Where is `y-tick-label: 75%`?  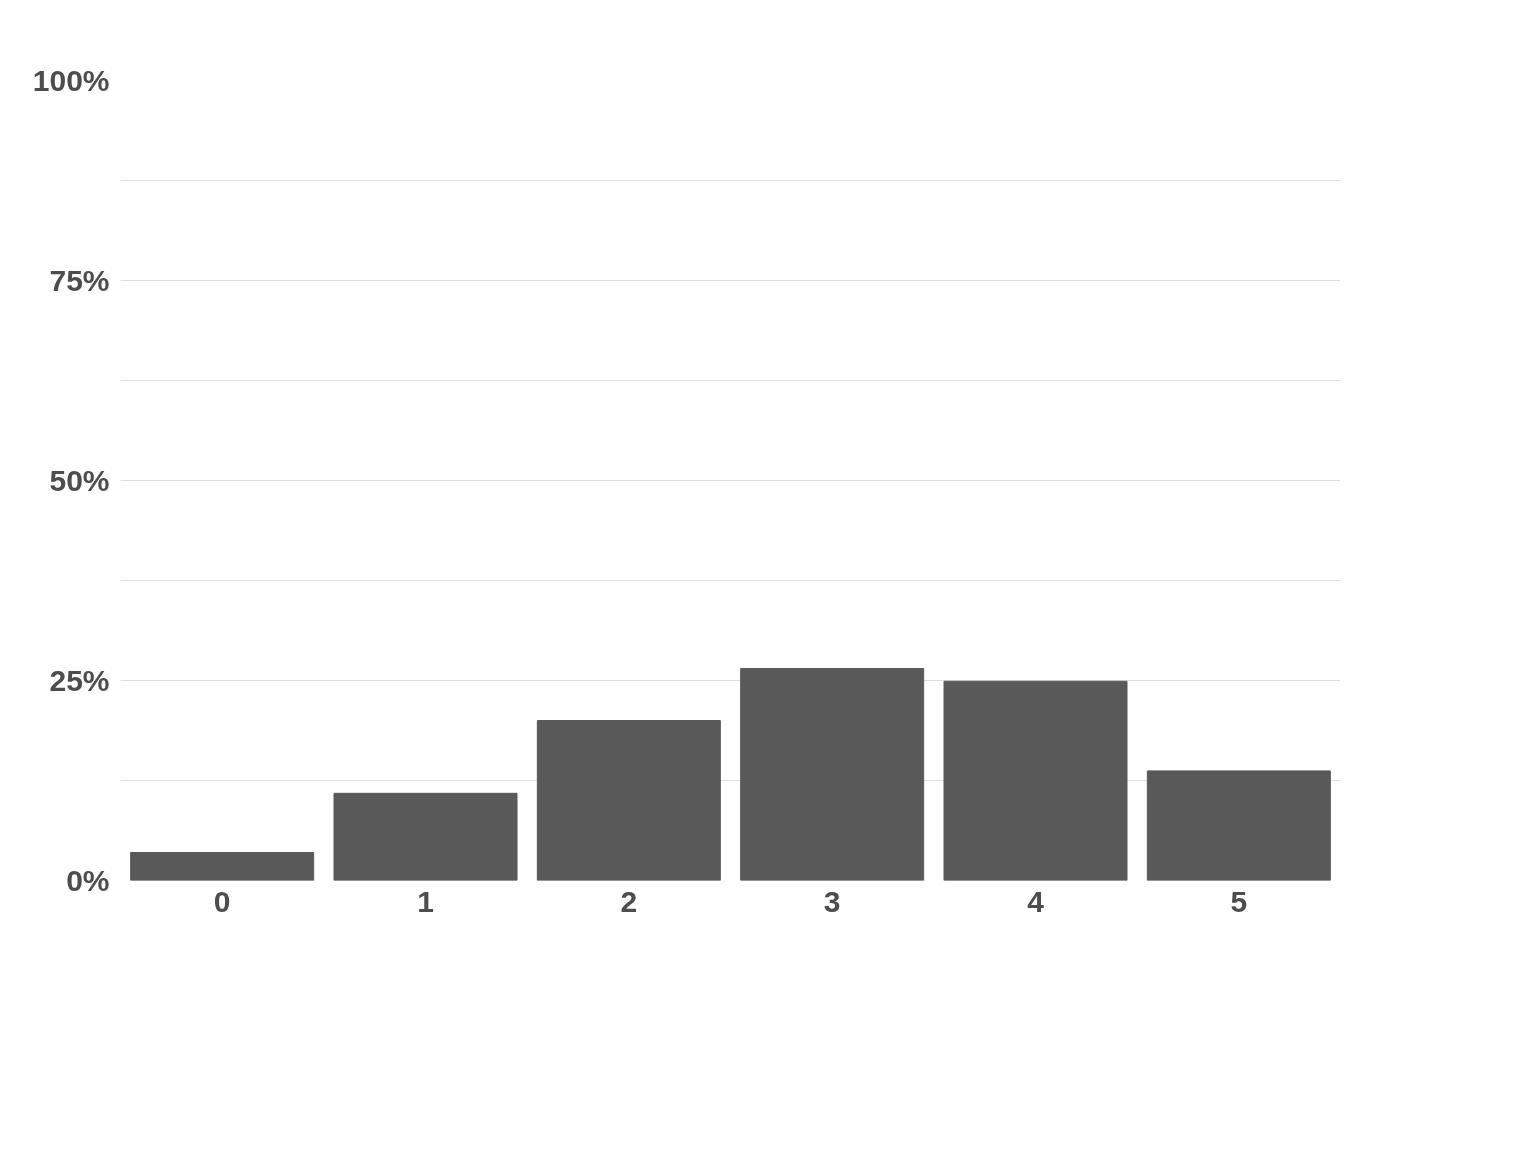 y-tick-label: 75% is located at coordinates (79, 280).